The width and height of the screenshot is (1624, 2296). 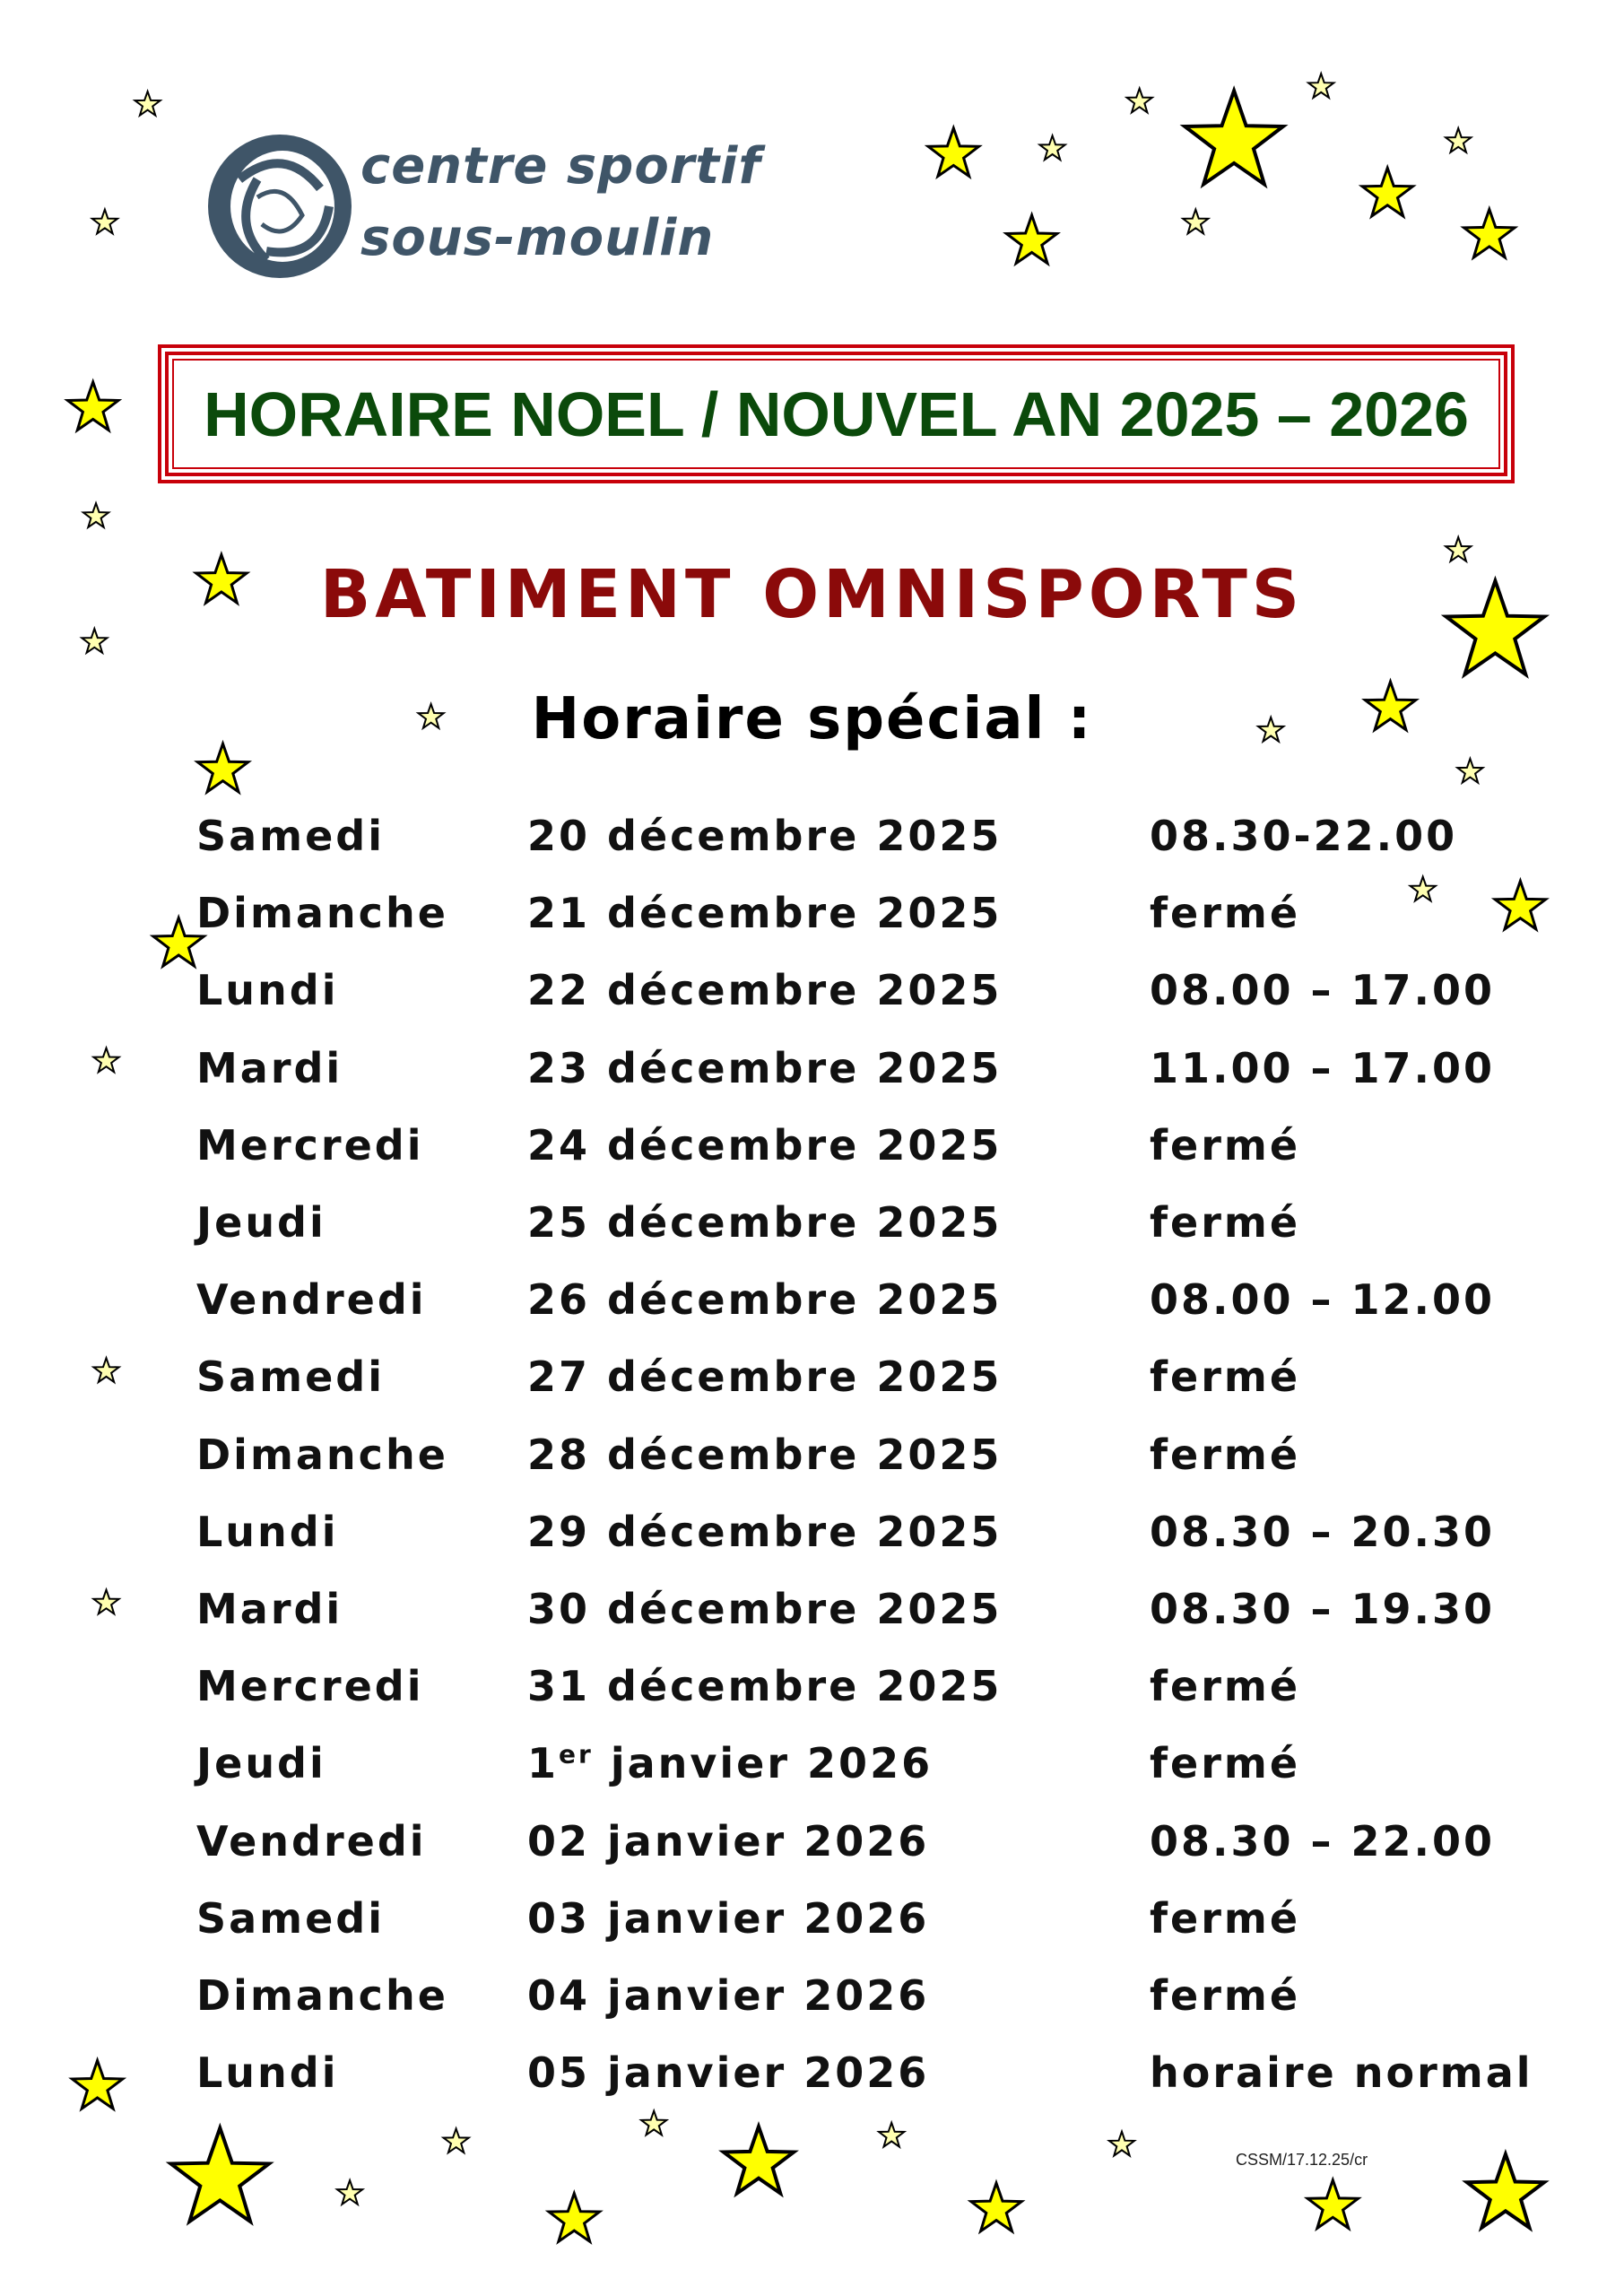 What do you see at coordinates (1302, 2160) in the screenshot?
I see `footer-reference: CSSM/17.12.25/cr` at bounding box center [1302, 2160].